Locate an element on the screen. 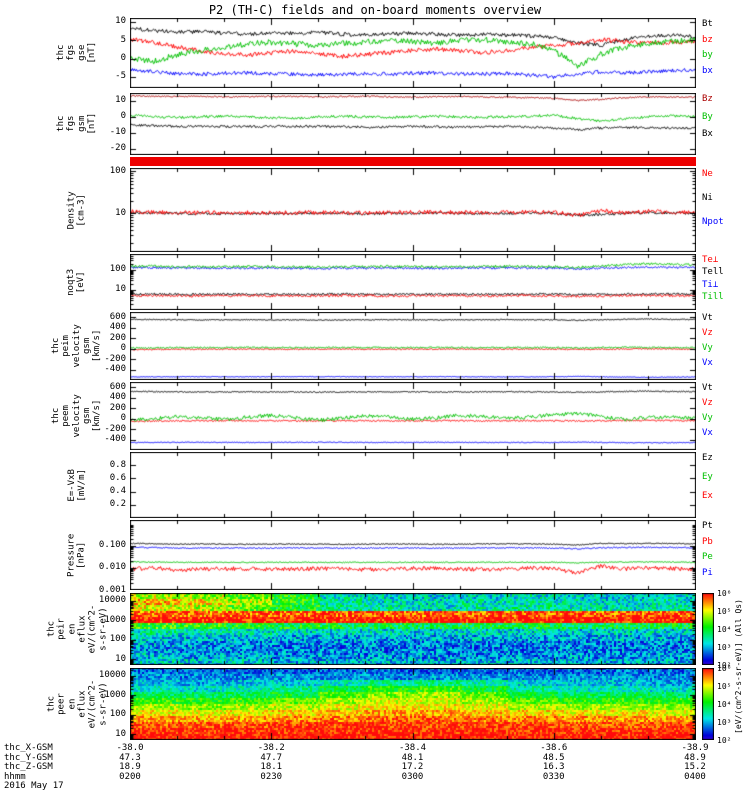 The height and width of the screenshot is (800, 750). peem-velocity-ytick-400: 400 is located at coordinates (117, 397).